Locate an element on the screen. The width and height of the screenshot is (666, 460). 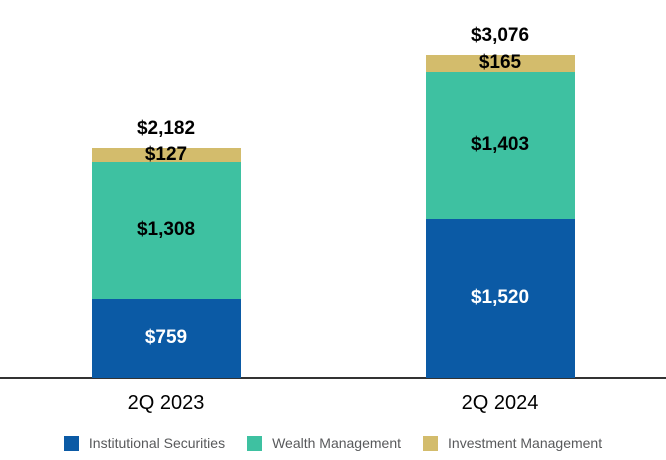
legend-swatch-investment-management-icon is located at coordinates (431, 443).